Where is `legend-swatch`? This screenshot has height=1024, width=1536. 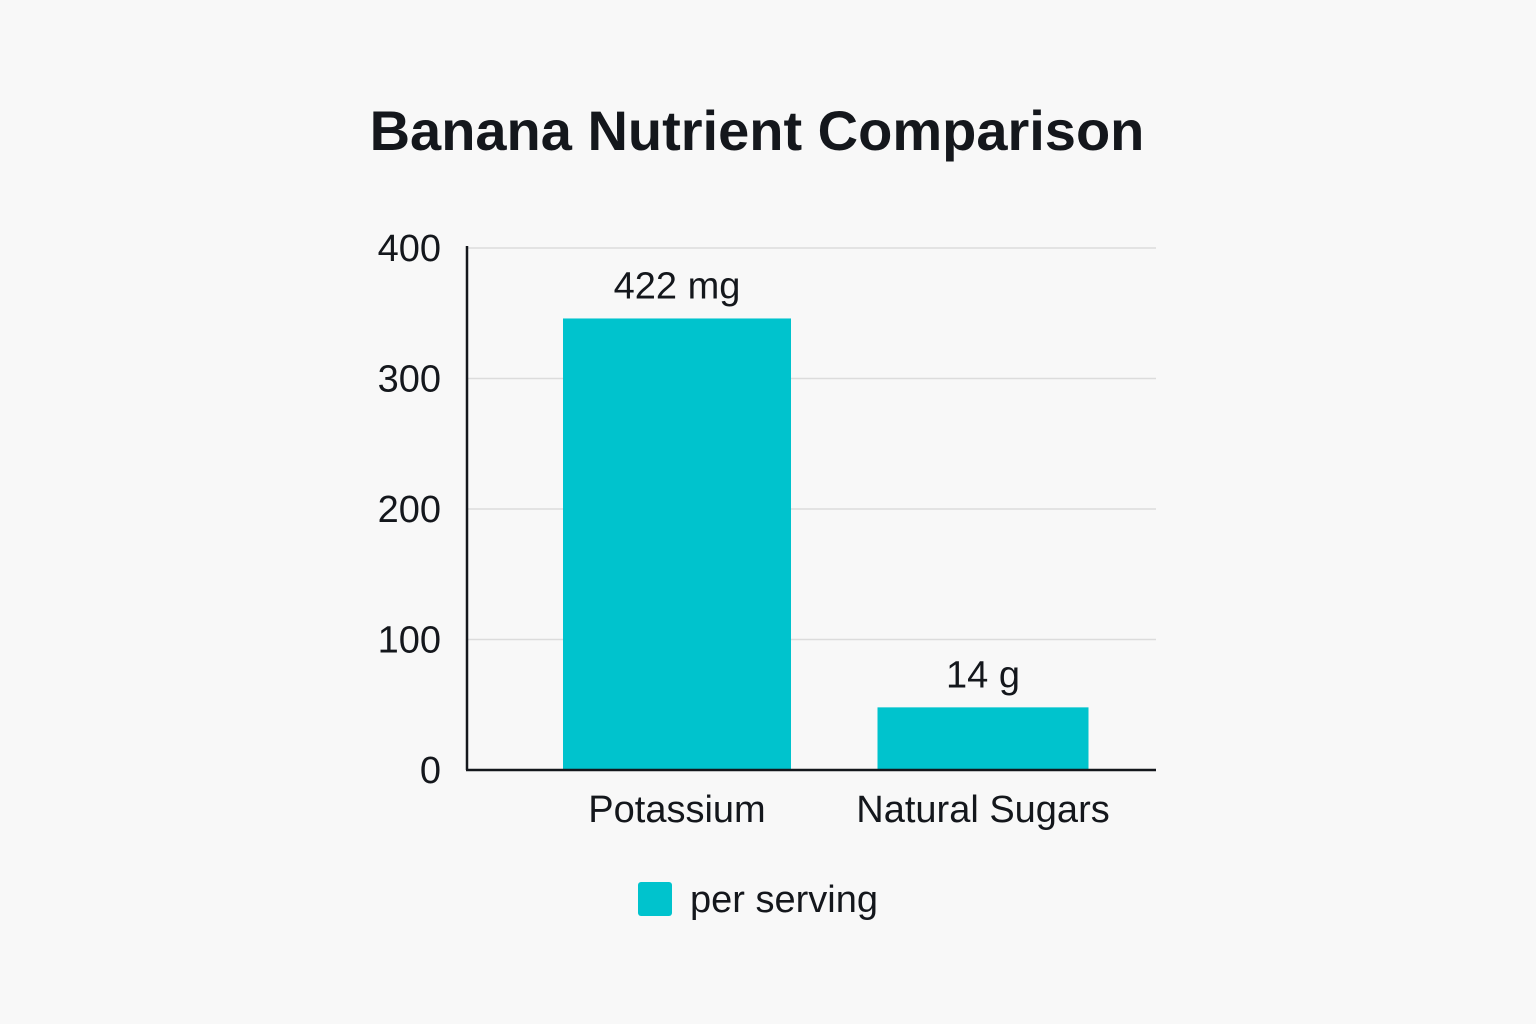 legend-swatch is located at coordinates (655, 899).